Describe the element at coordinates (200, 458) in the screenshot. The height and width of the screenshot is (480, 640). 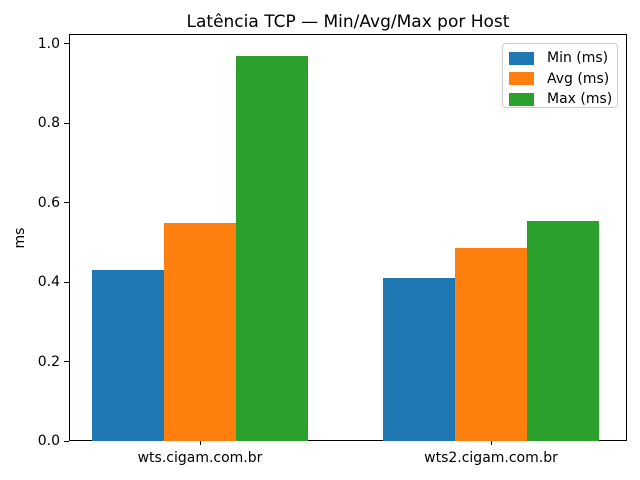
I see `x-tick-label-wts-cigam-com-br: wts.cigam.com.br` at that location.